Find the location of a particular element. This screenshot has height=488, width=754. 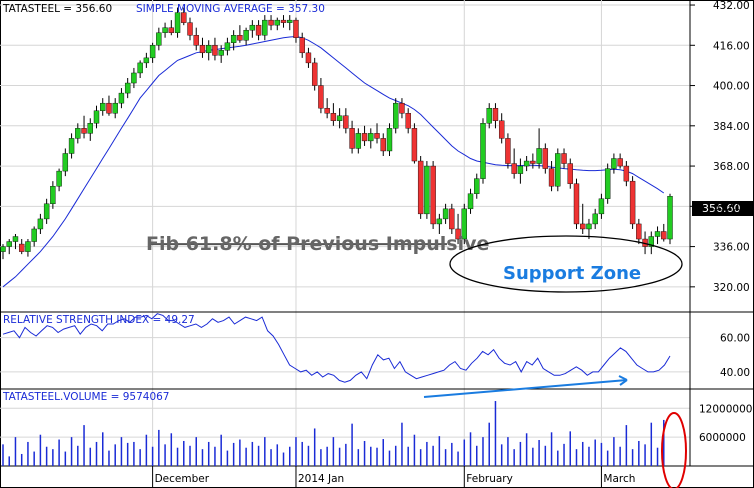

price-tick-label: 320.00 is located at coordinates (731, 288).